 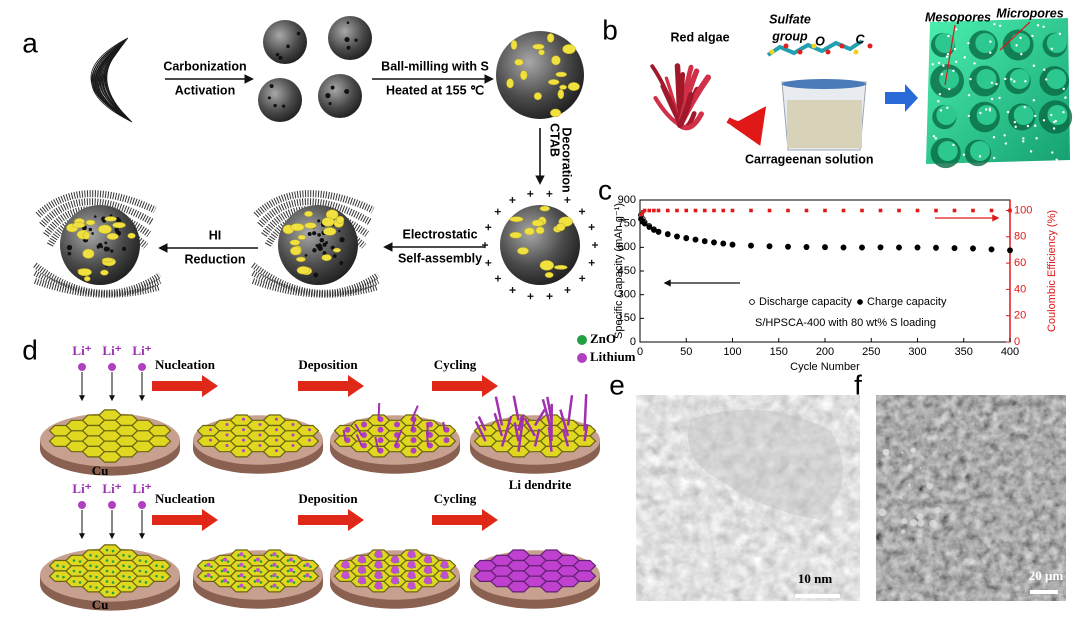 What do you see at coordinates (455, 498) in the screenshot?
I see `label: Cycling` at bounding box center [455, 498].